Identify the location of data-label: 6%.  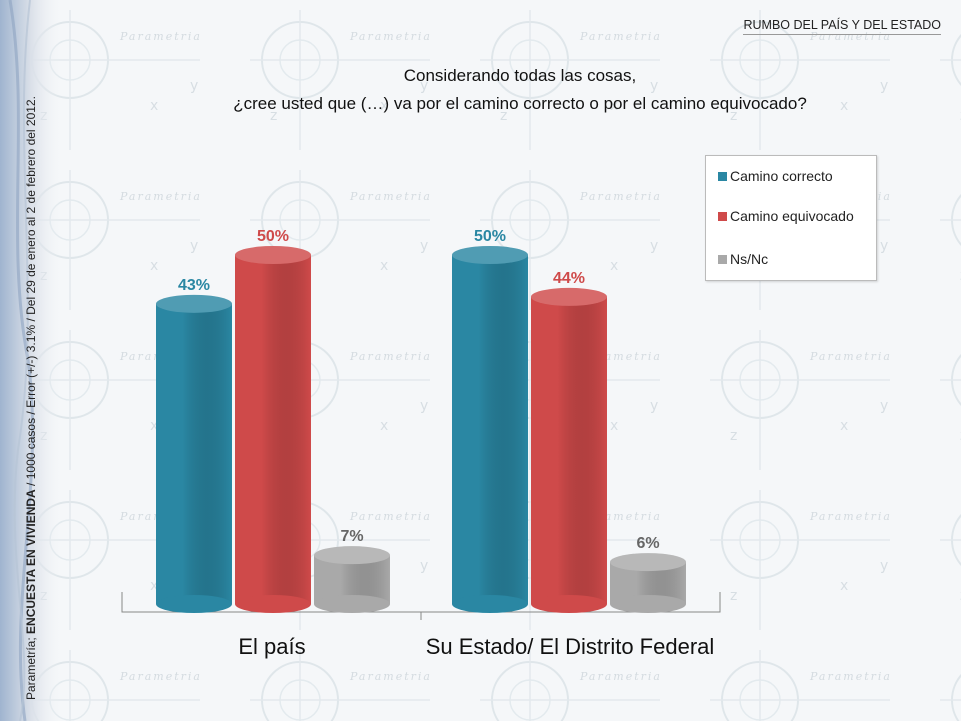
(647, 543).